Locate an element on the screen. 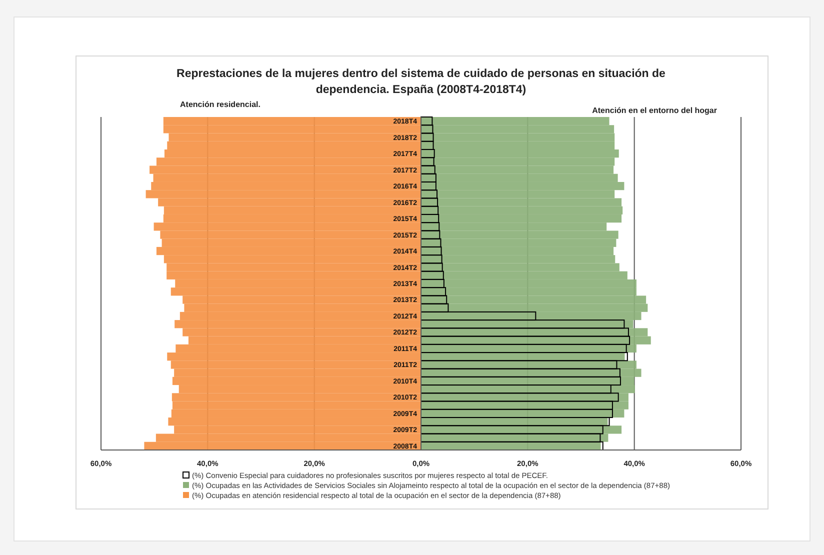 This screenshot has height=555, width=824. text: Atención en el entorno del hogar is located at coordinates (654, 110).